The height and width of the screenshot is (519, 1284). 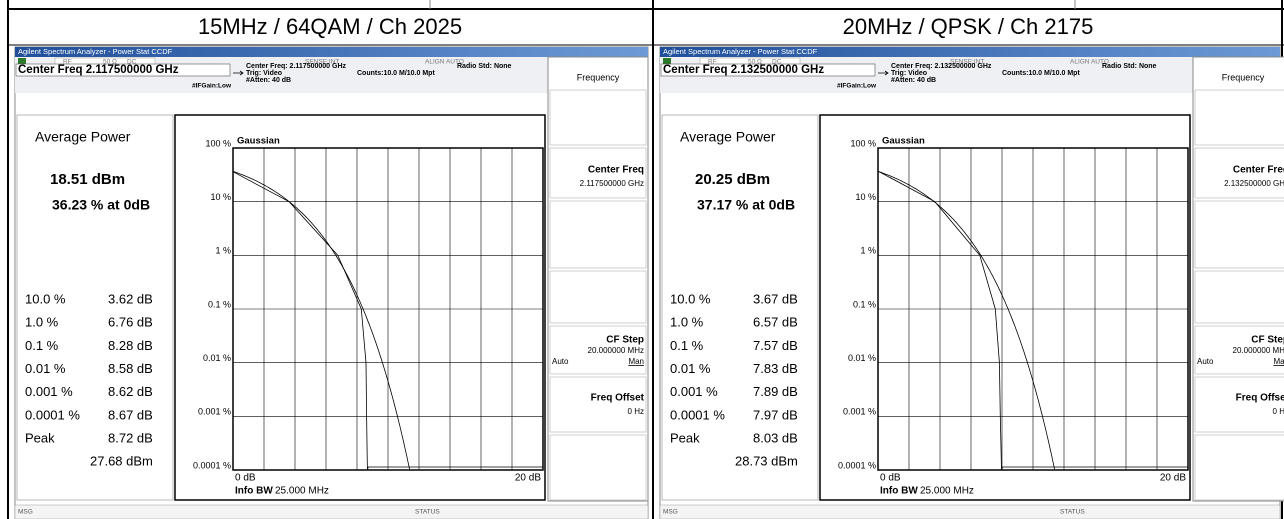 What do you see at coordinates (212, 465) in the screenshot?
I see `y-tick-label: 0.0001 %` at bounding box center [212, 465].